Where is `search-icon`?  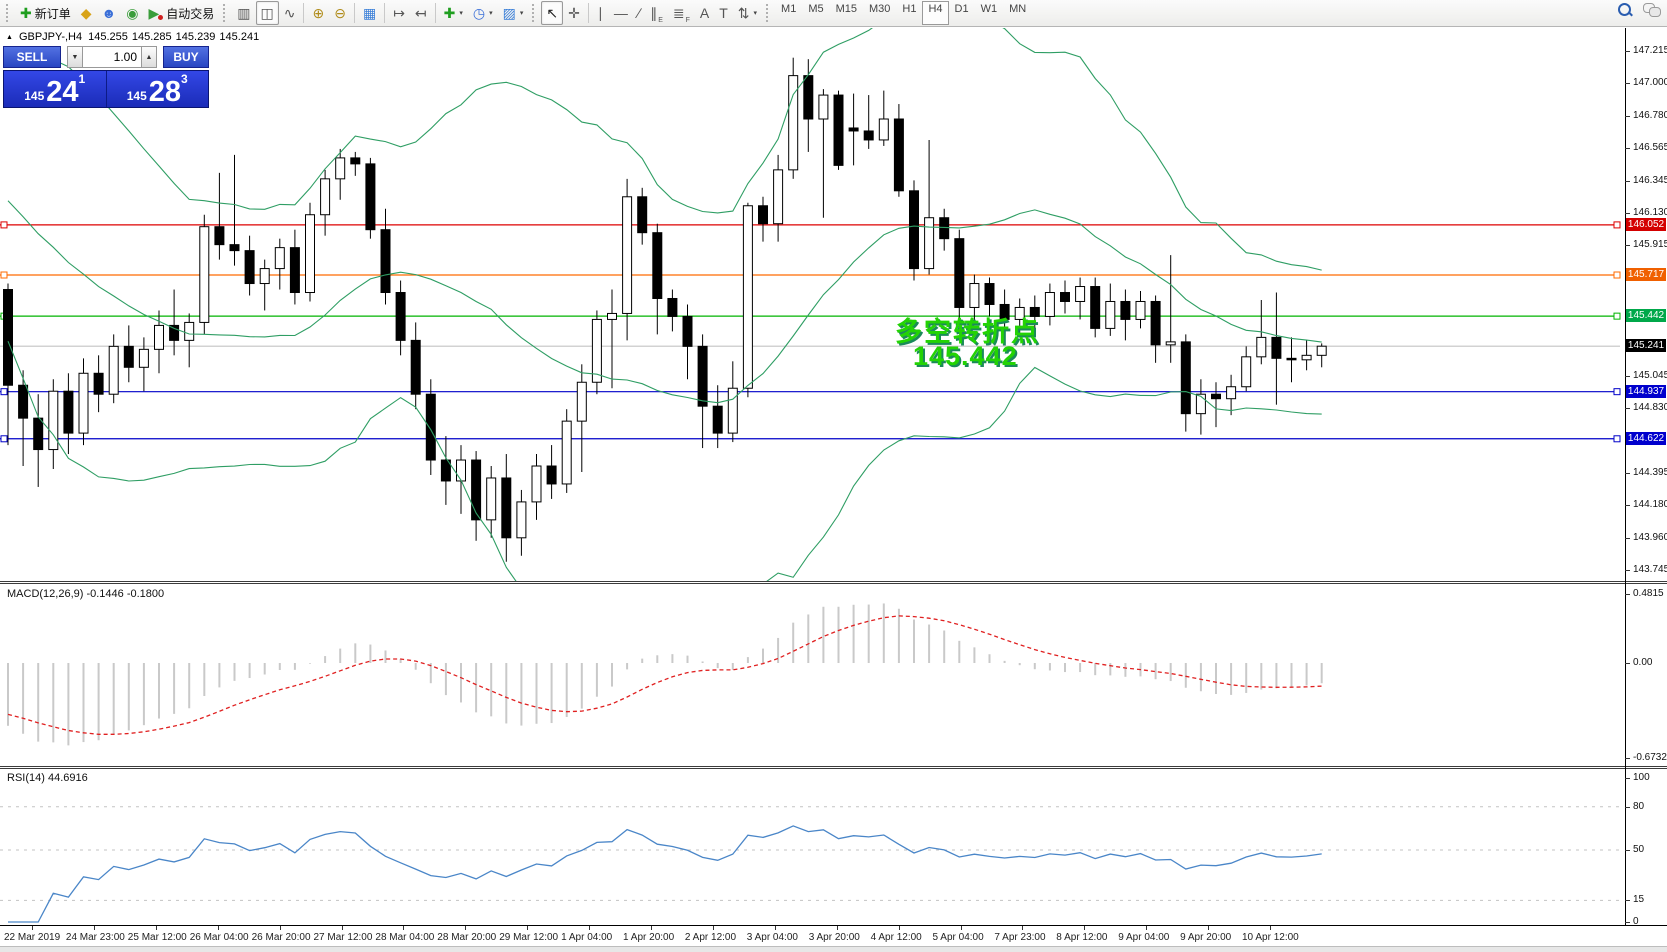 search-icon is located at coordinates (1625, 10).